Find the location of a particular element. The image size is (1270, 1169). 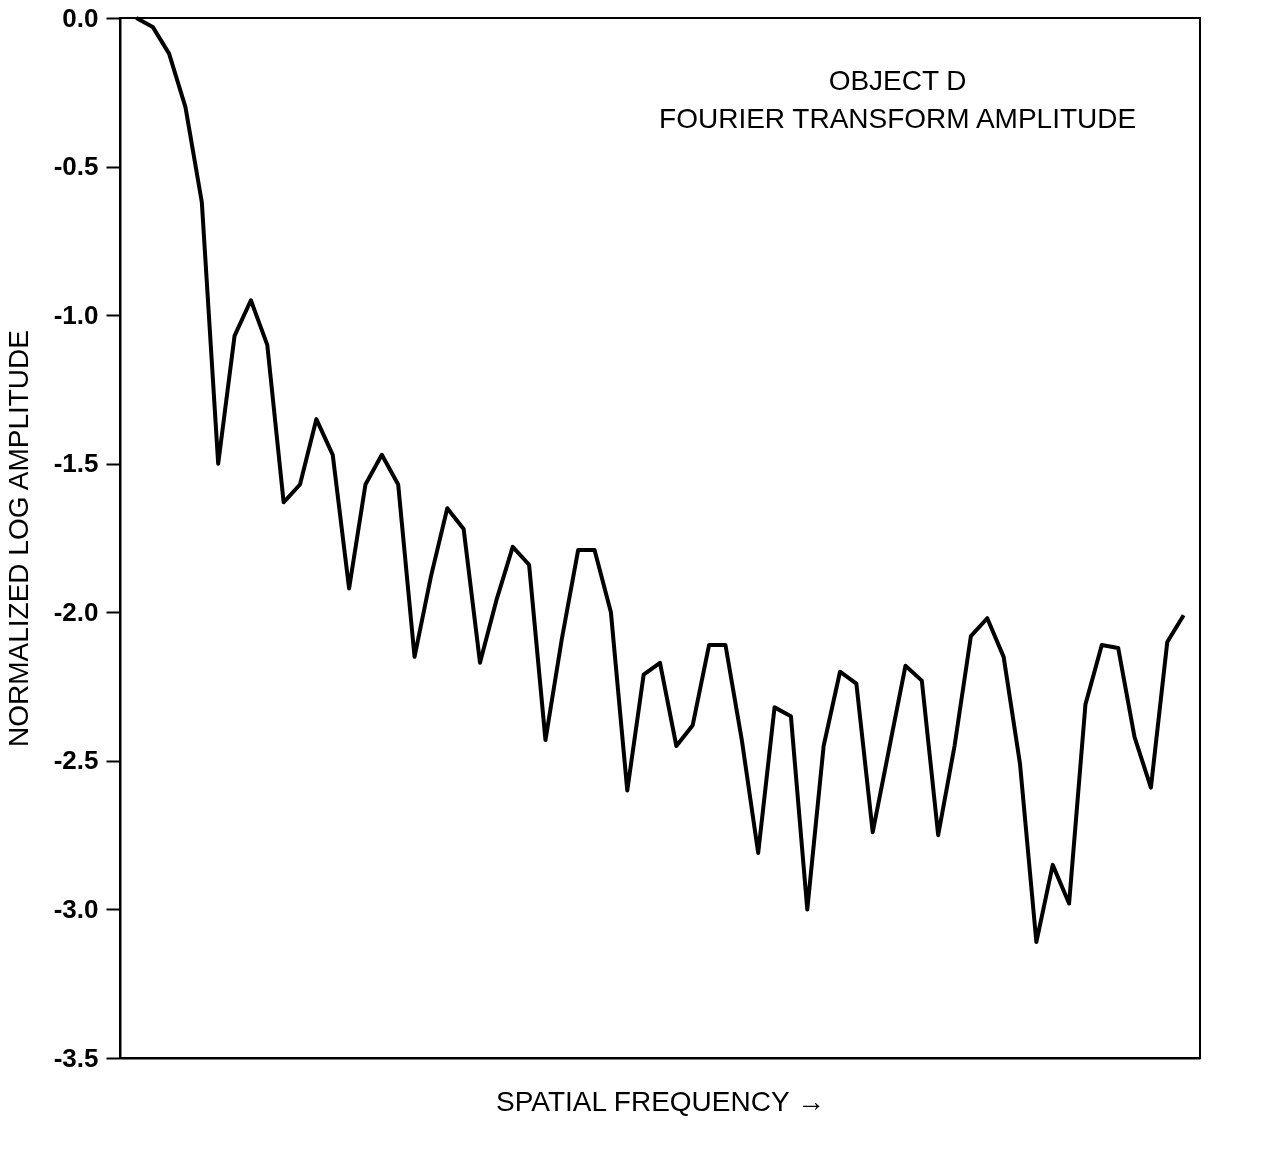

y-tick-label: -1.5 is located at coordinates (76, 463).